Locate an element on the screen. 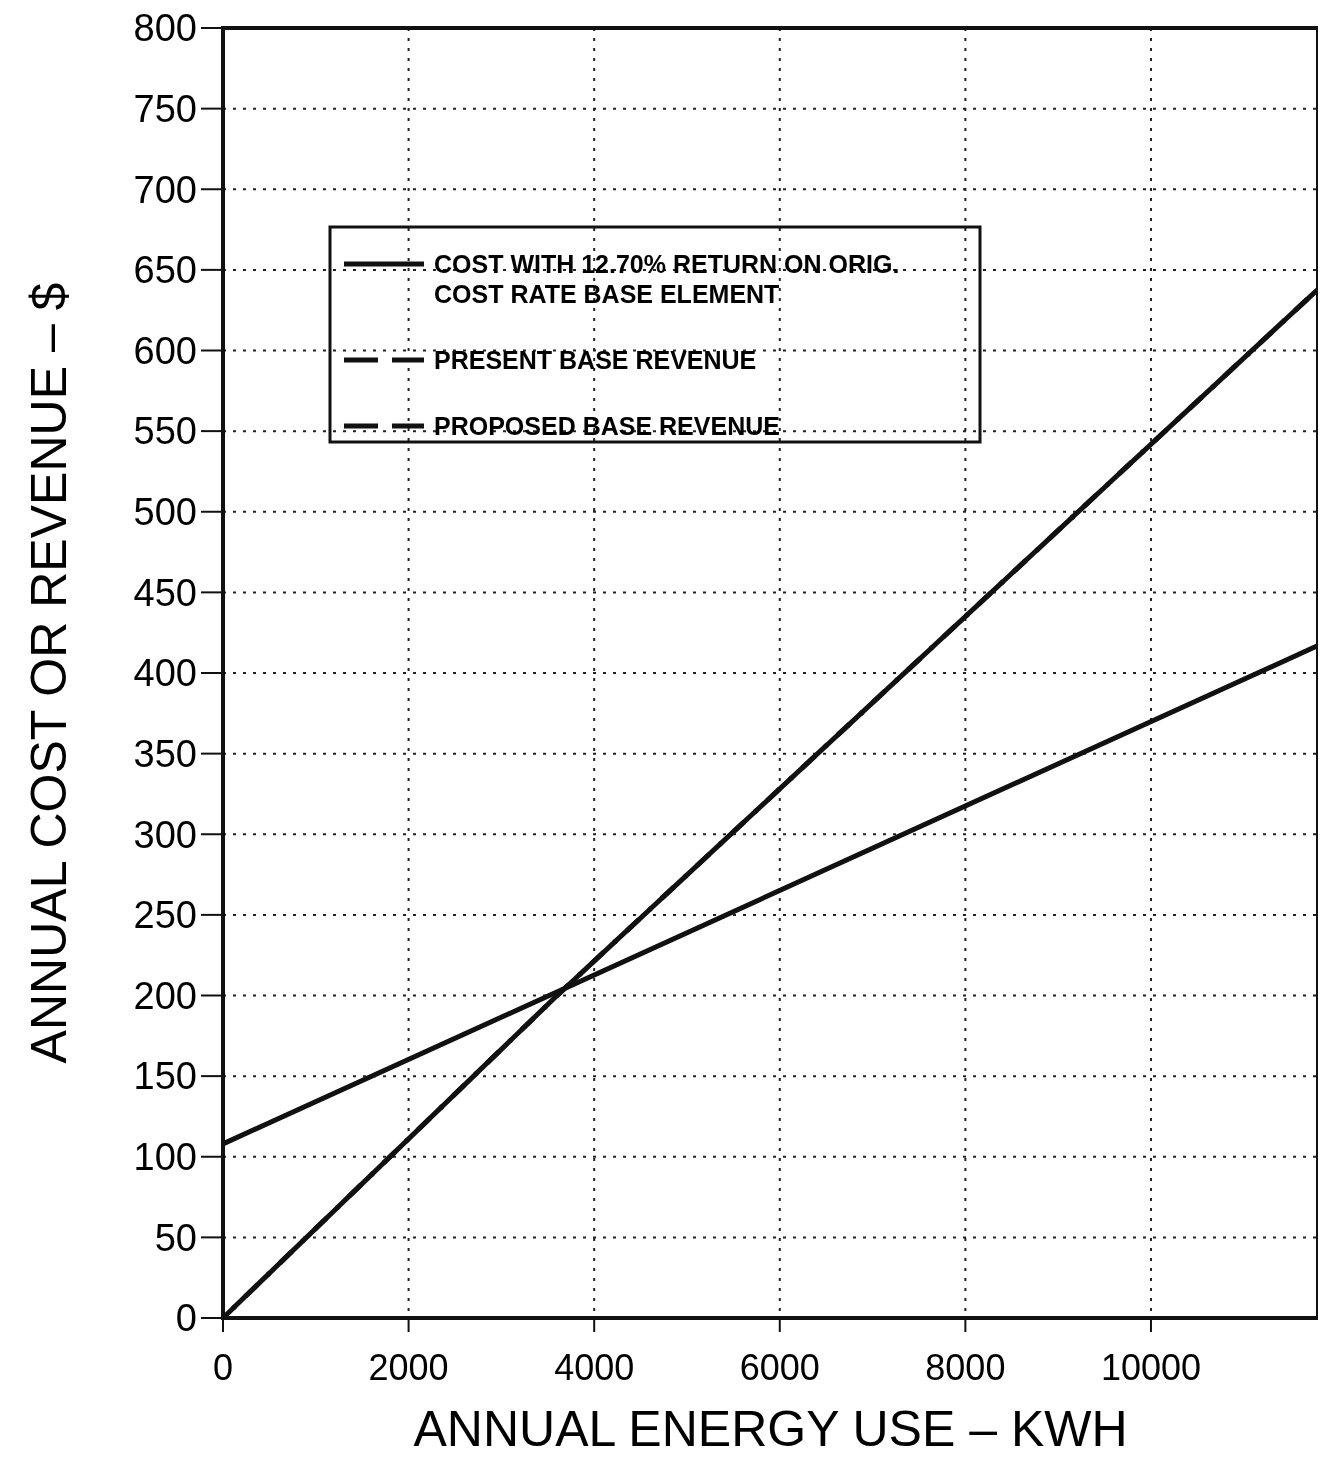  legend-label: PRESENT BASE REVENUE is located at coordinates (595, 360).